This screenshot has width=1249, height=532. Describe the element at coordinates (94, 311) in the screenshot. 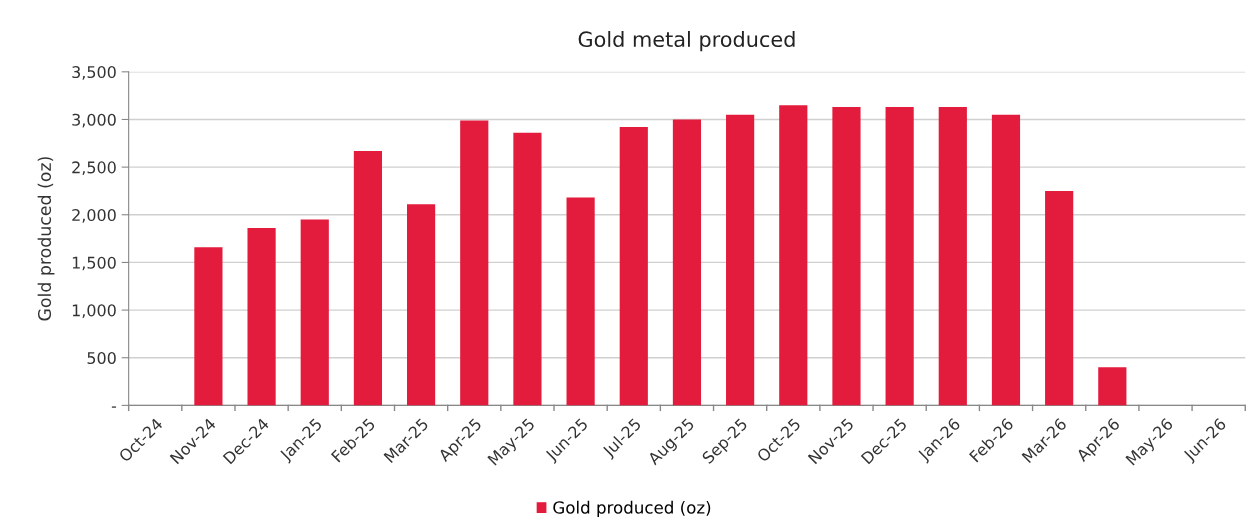

I see `y-tick-label: 1,000` at that location.